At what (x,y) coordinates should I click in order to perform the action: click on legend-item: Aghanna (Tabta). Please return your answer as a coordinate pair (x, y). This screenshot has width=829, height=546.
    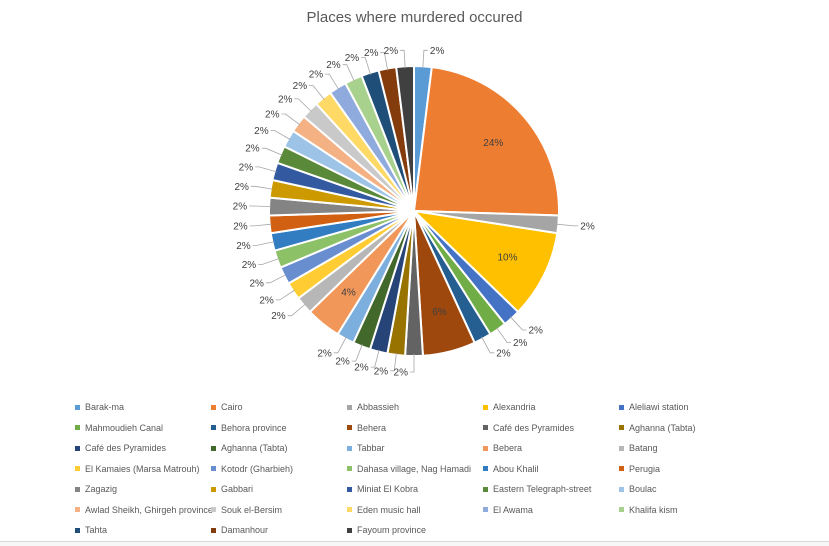
    Looking at the image, I should click on (687, 428).